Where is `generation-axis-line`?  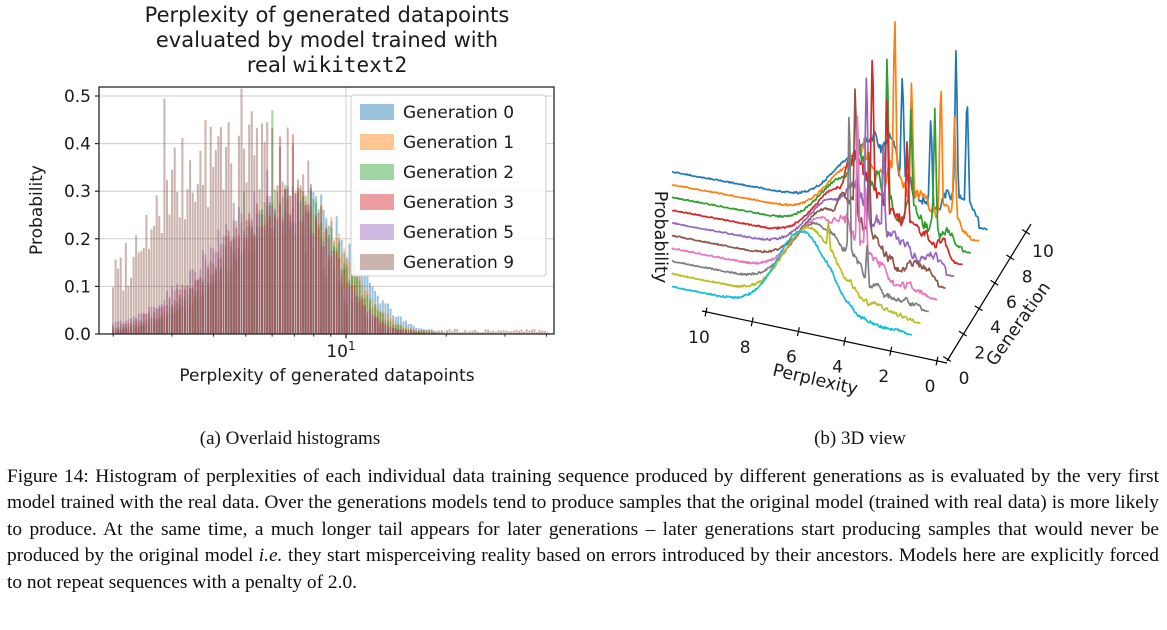
generation-axis-line is located at coordinates (989, 292).